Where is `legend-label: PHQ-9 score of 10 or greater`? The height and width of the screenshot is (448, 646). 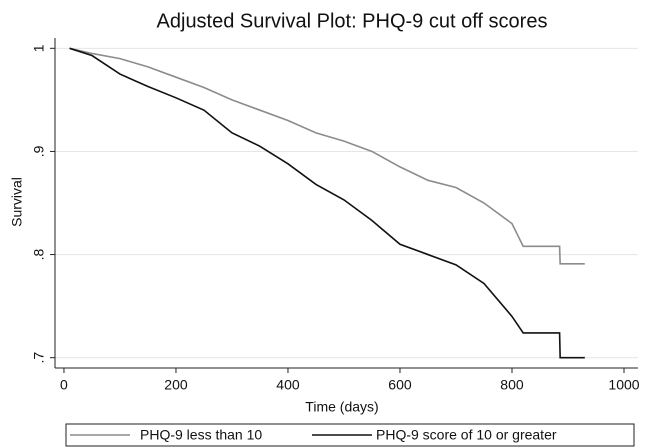
legend-label: PHQ-9 score of 10 or greater is located at coordinates (466, 435).